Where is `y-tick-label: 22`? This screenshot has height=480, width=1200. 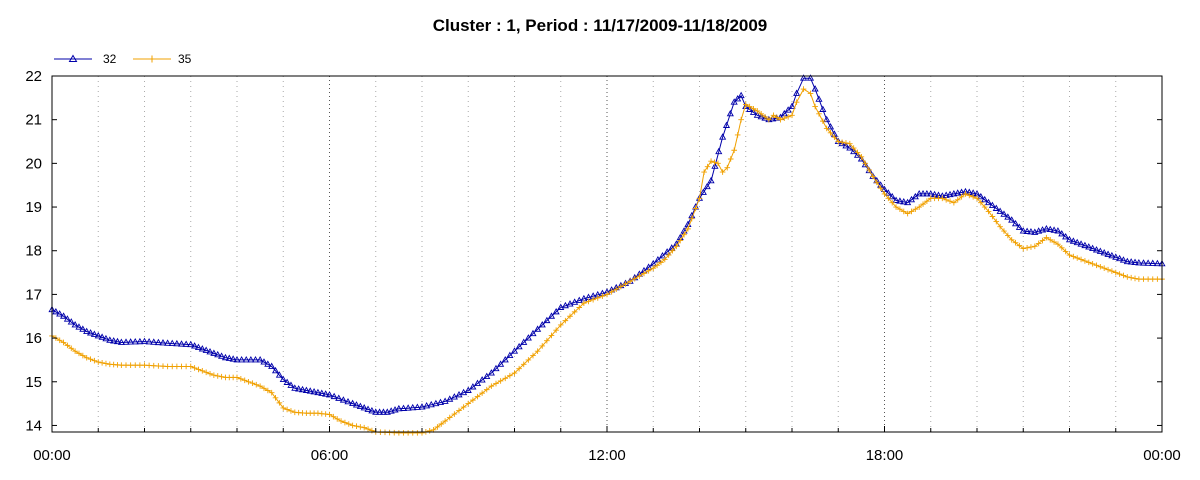 y-tick-label: 22 is located at coordinates (33, 76).